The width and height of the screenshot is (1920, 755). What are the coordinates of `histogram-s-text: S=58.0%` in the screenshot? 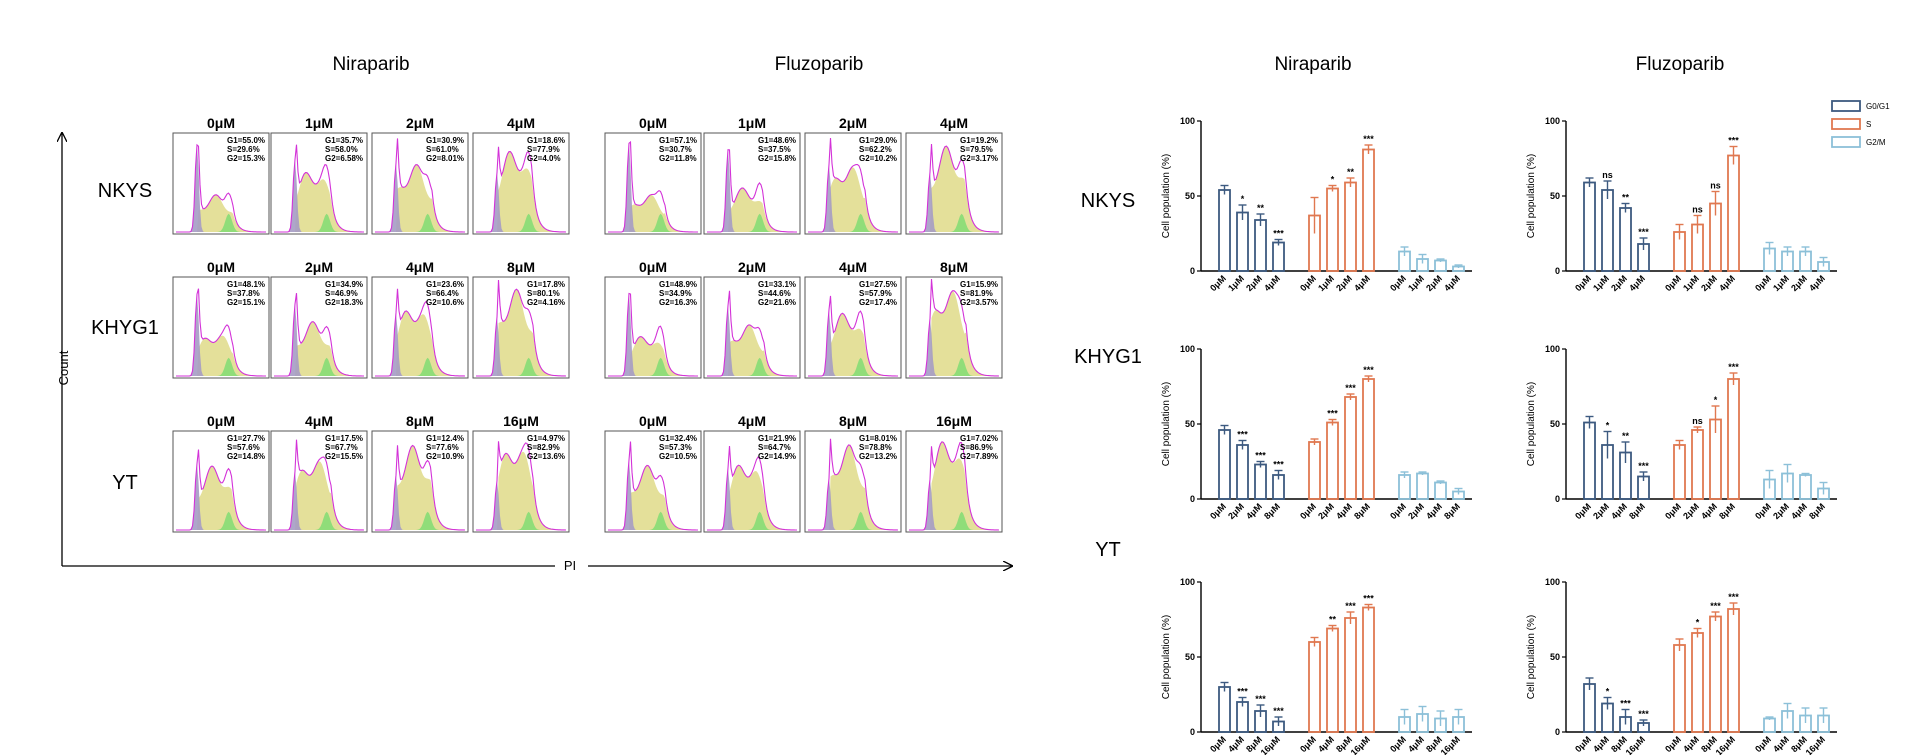 It's located at (341, 149).